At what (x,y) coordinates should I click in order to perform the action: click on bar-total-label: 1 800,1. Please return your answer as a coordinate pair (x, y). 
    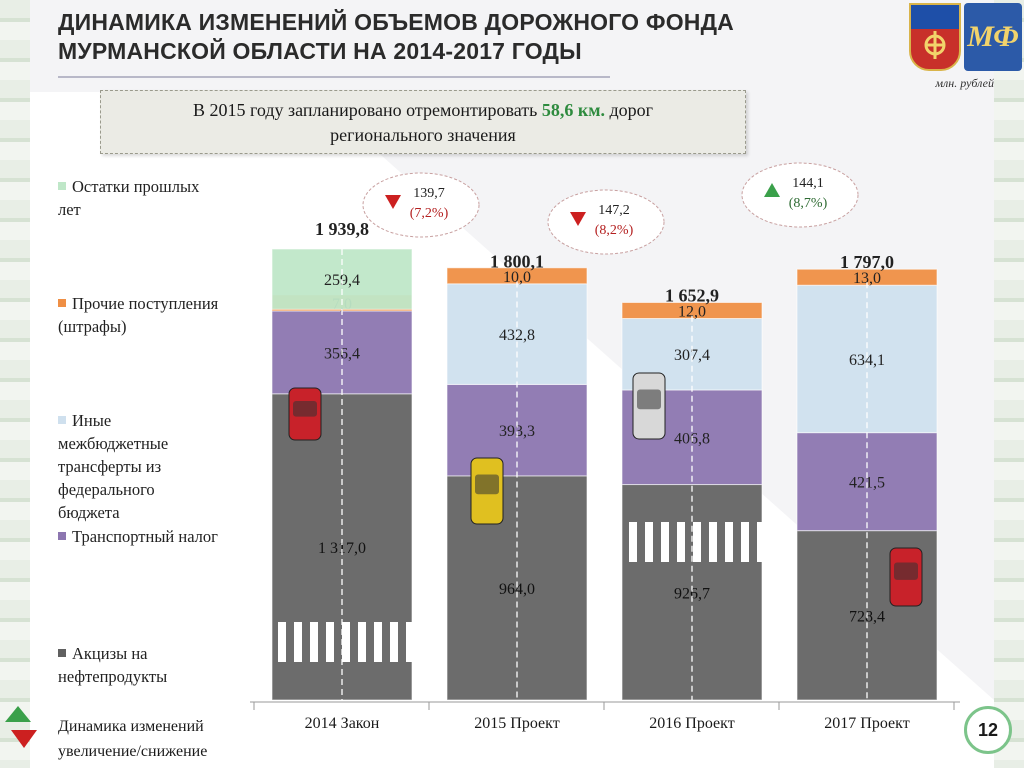
    Looking at the image, I should click on (517, 261).